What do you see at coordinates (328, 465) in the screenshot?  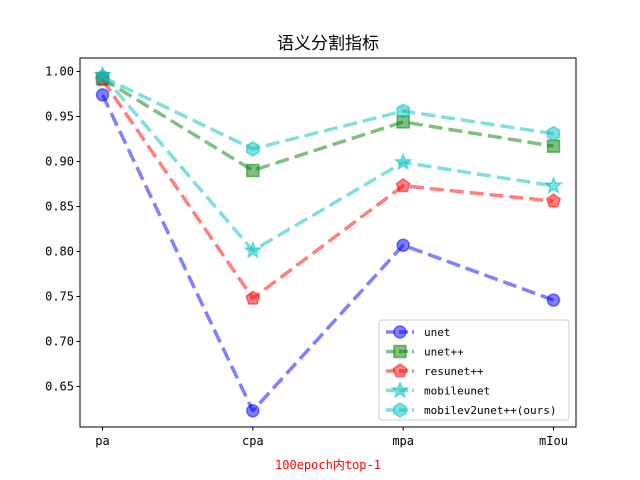 I see `x-axis-label: 100epoch内top-1` at bounding box center [328, 465].